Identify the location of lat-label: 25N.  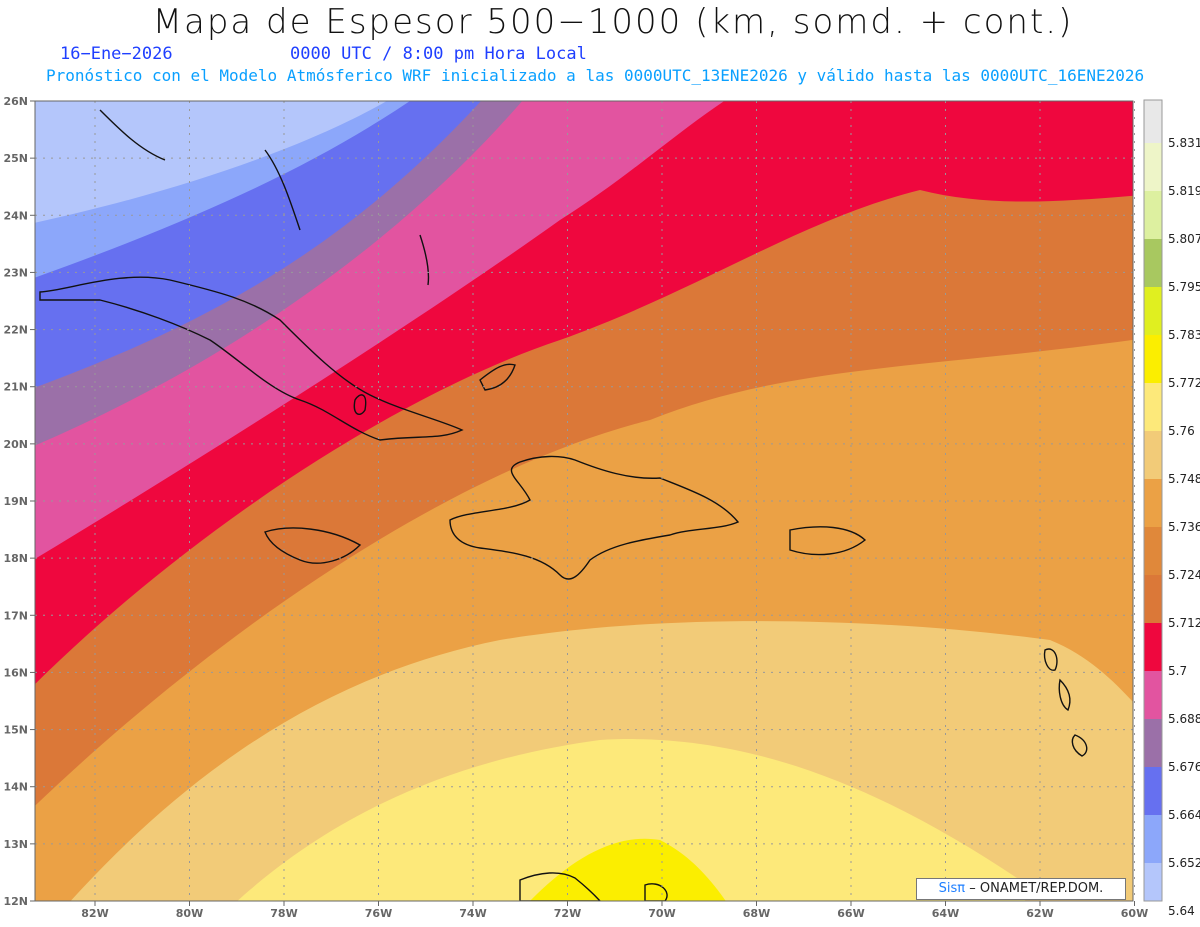
(15, 158).